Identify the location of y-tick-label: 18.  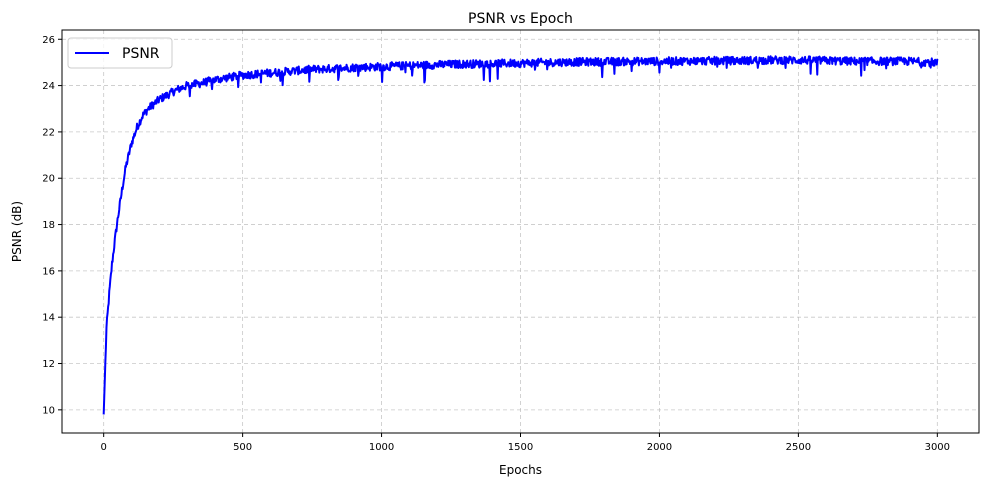
(48, 225).